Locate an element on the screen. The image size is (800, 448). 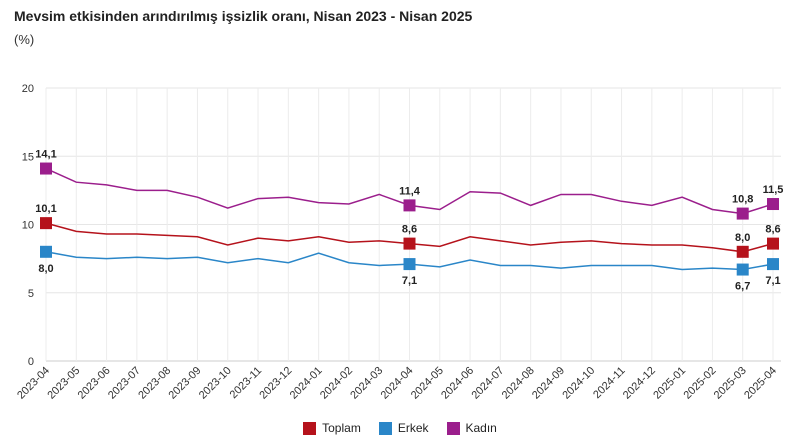
x-tick-label: 2023-07 is located at coordinates (124, 383).